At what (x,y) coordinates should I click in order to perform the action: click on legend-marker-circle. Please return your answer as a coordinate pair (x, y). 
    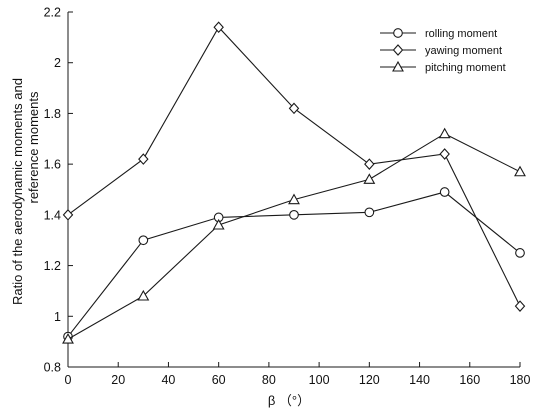
    Looking at the image, I should click on (398, 33).